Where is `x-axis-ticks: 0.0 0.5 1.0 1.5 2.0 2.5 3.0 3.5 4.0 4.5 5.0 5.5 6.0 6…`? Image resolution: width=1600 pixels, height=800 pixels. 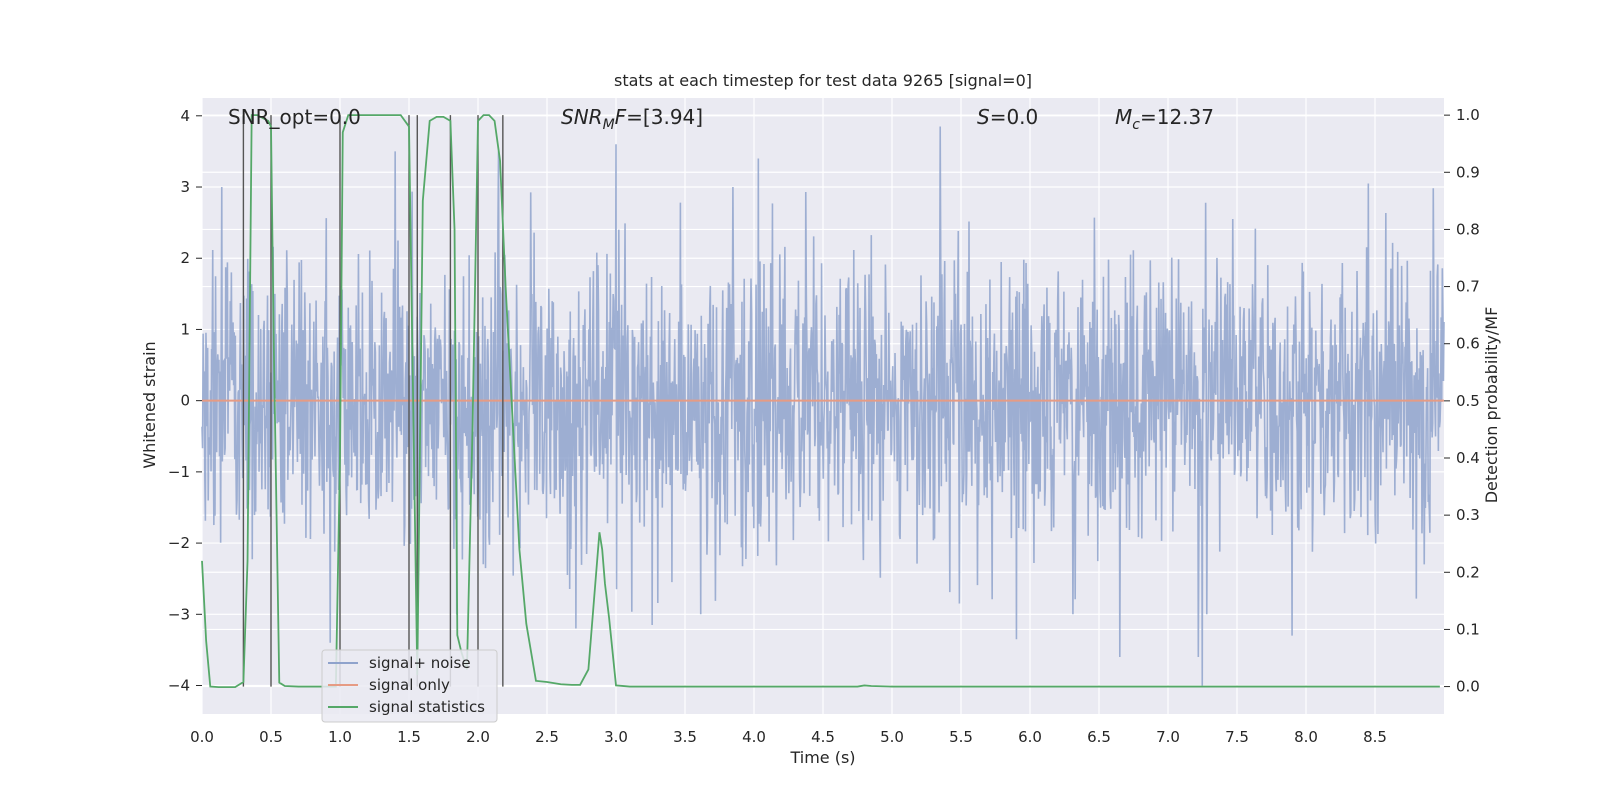
x-axis-ticks: 0.0 0.5 1.0 1.5 2.0 2.5 3.0 3.5 4.0 4.5 5.0 5.5 6.0 6… is located at coordinates (788, 737).